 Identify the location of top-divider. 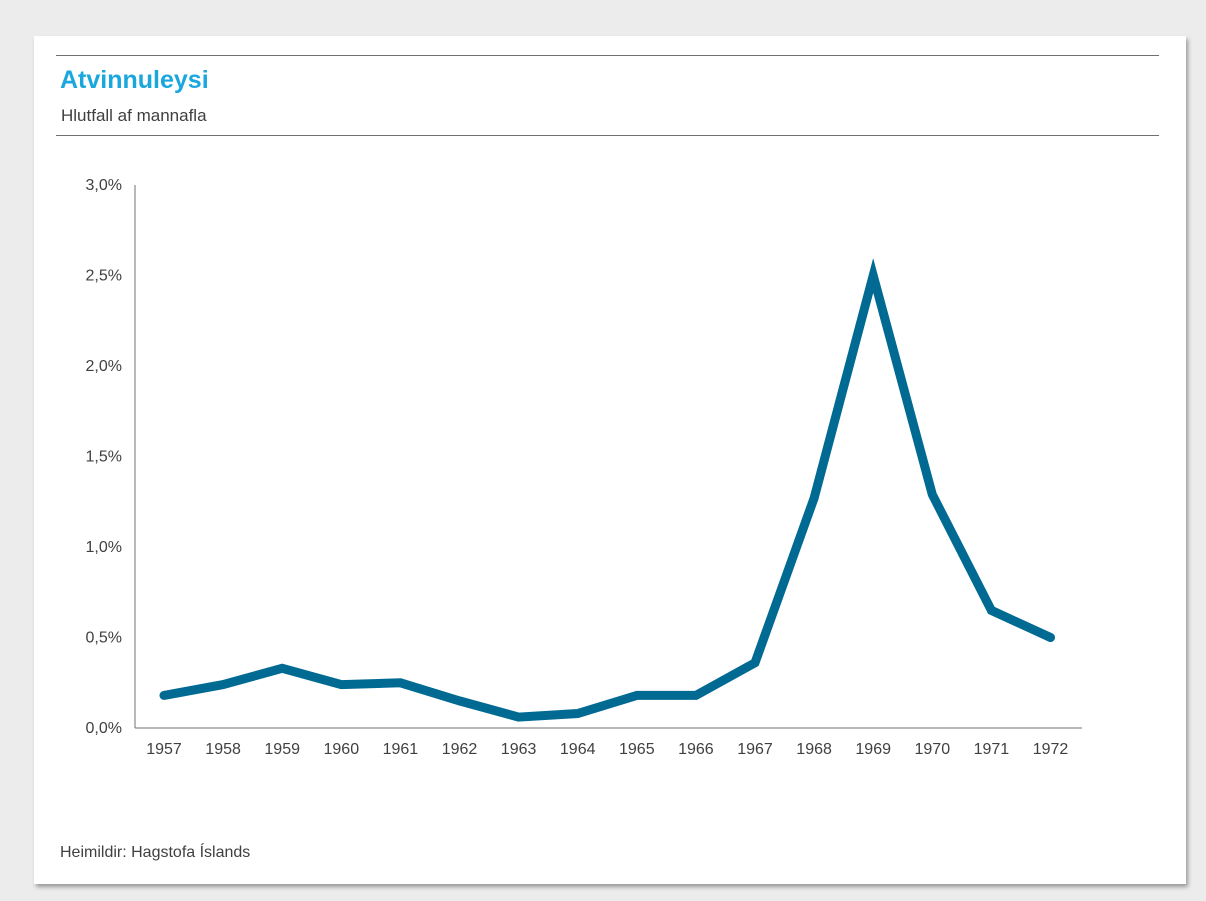
(607, 55).